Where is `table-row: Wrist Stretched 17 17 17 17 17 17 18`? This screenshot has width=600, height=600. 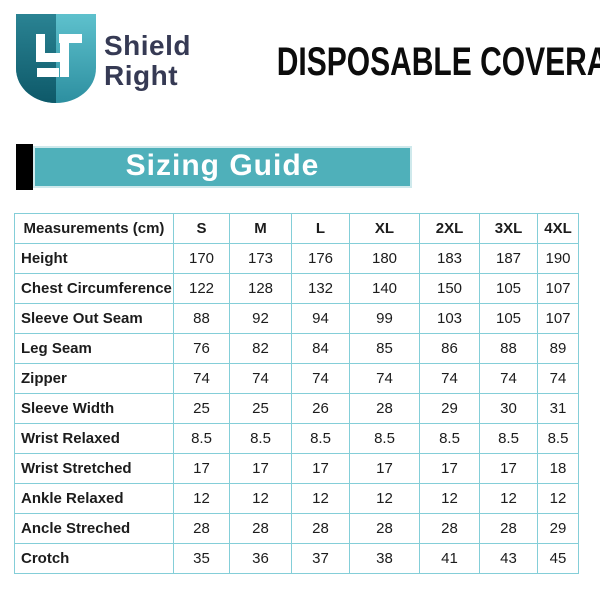 table-row: Wrist Stretched 17 17 17 17 17 17 18 is located at coordinates (296, 468).